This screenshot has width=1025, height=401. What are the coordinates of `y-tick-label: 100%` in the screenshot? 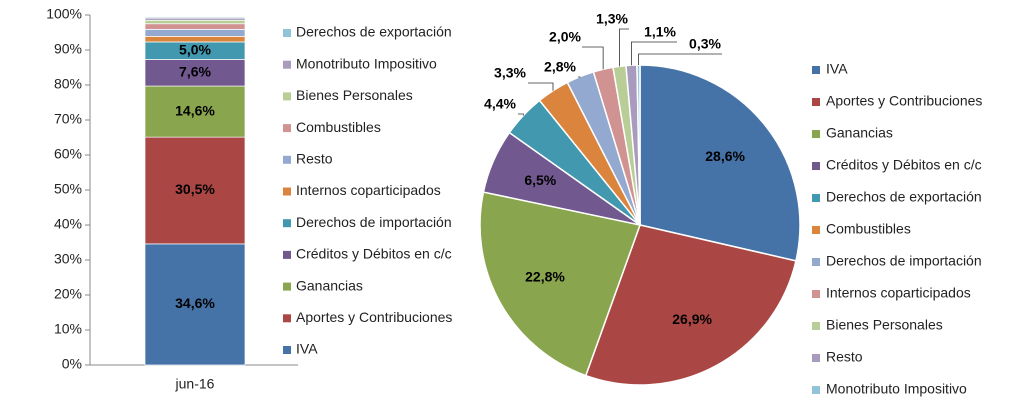 It's located at (64, 14).